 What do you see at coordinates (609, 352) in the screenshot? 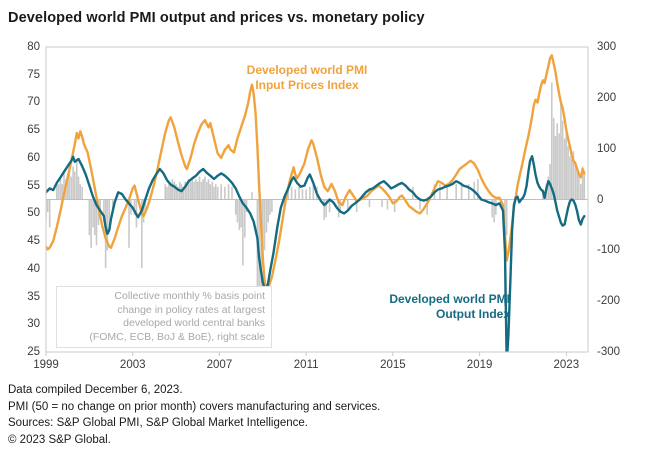
I see `y-right-tick-label: -300` at bounding box center [609, 352].